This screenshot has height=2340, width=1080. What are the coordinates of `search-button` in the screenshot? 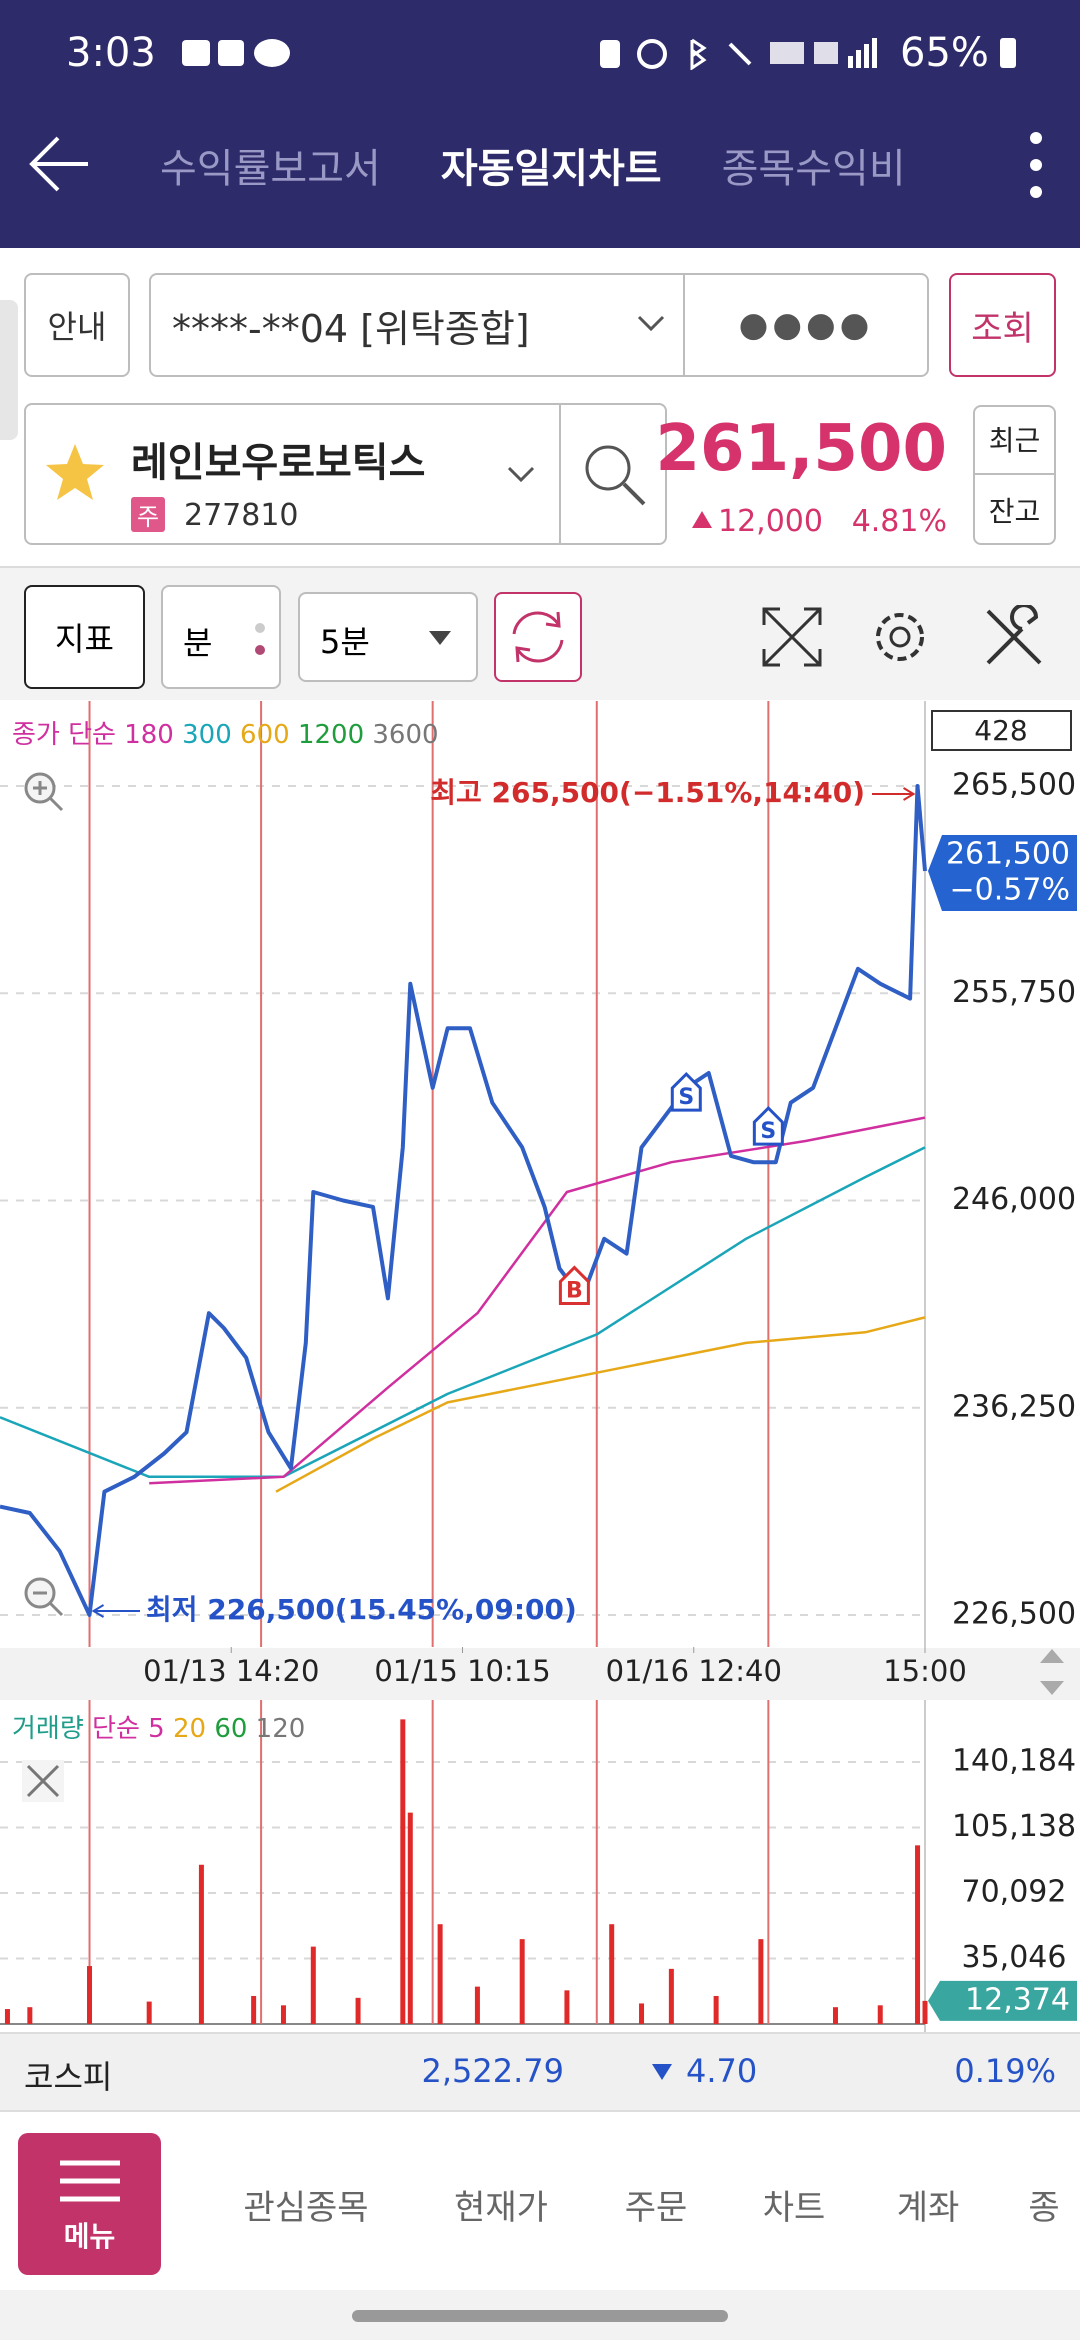 It's located at (615, 475).